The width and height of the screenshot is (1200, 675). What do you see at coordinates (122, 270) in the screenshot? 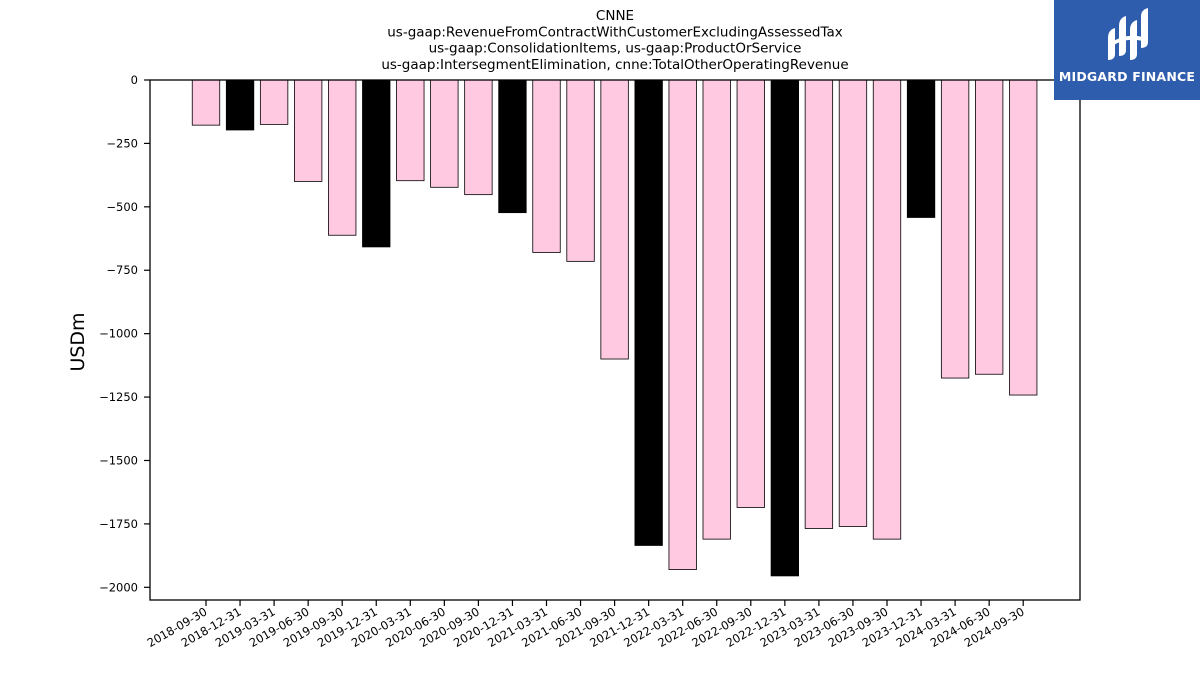
I see `y-tick-label: −750` at bounding box center [122, 270].